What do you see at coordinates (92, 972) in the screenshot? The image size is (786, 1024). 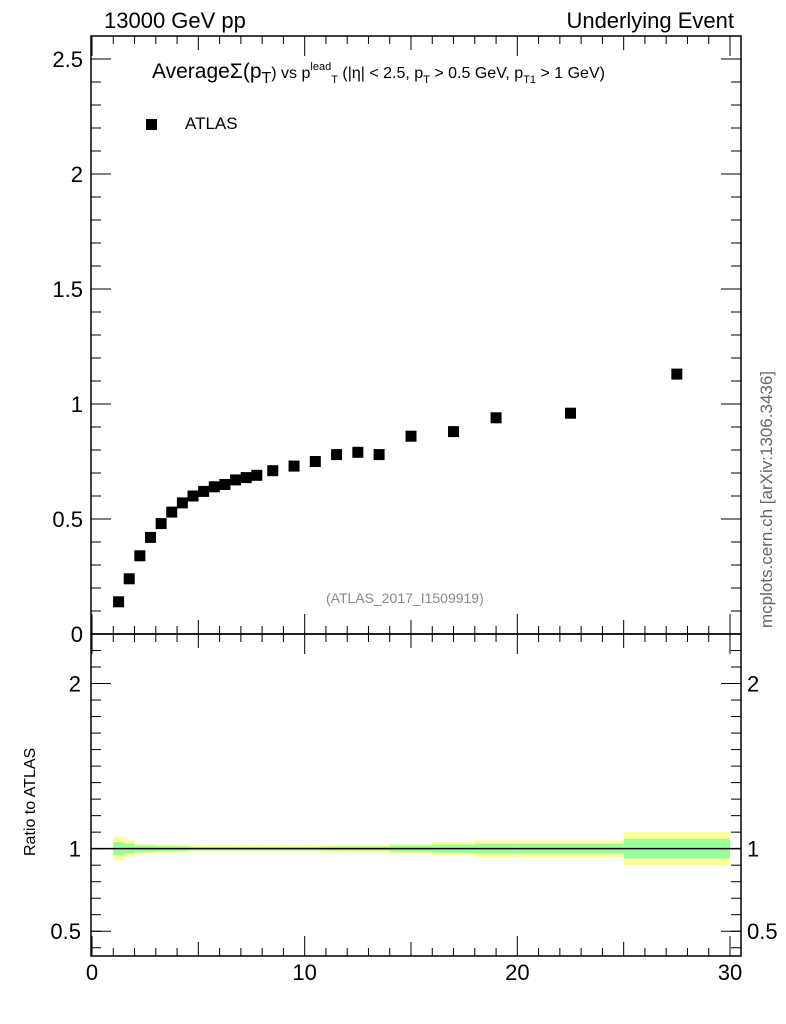 I see `x-tick-label: 0` at bounding box center [92, 972].